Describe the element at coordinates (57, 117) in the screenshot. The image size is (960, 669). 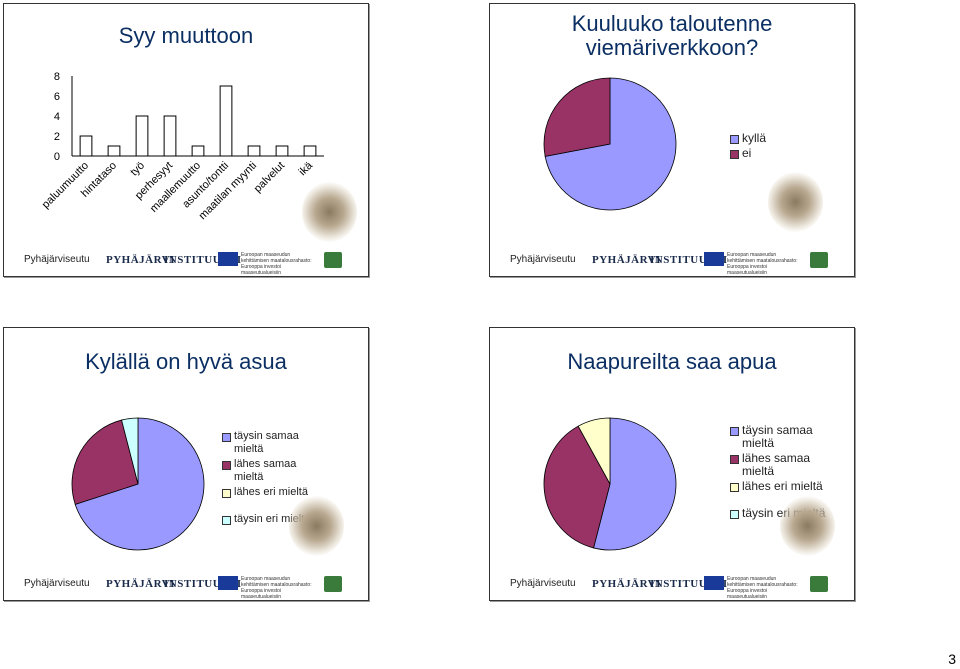
I see `y-tick-label: 4` at that location.